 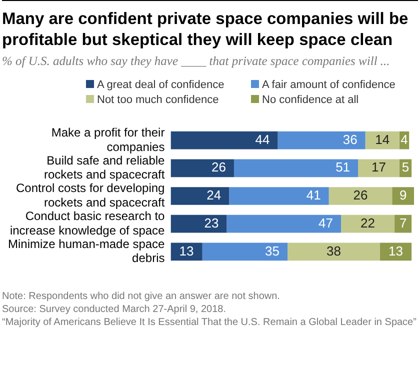 What do you see at coordinates (382, 139) in the screenshot?
I see `data-label: 14` at bounding box center [382, 139].